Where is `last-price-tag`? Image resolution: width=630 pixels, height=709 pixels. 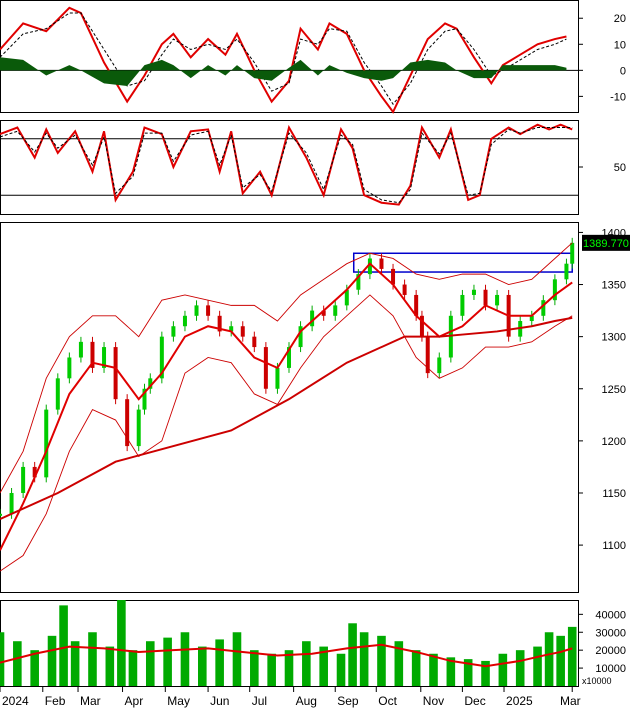
last-price-tag is located at coordinates (606, 242).